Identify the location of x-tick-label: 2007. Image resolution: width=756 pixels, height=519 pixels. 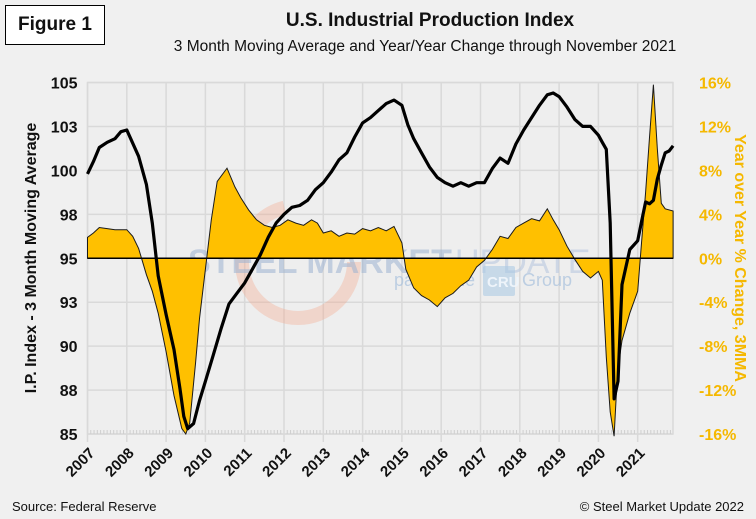
(81, 463).